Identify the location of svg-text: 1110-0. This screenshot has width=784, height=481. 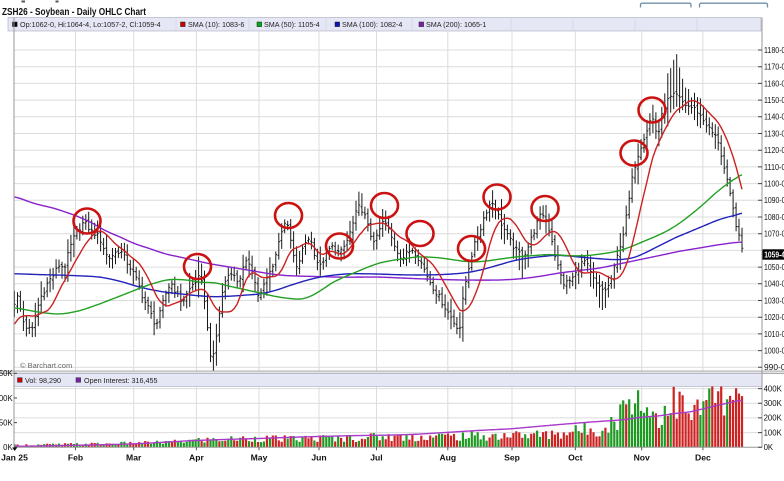
(774, 167).